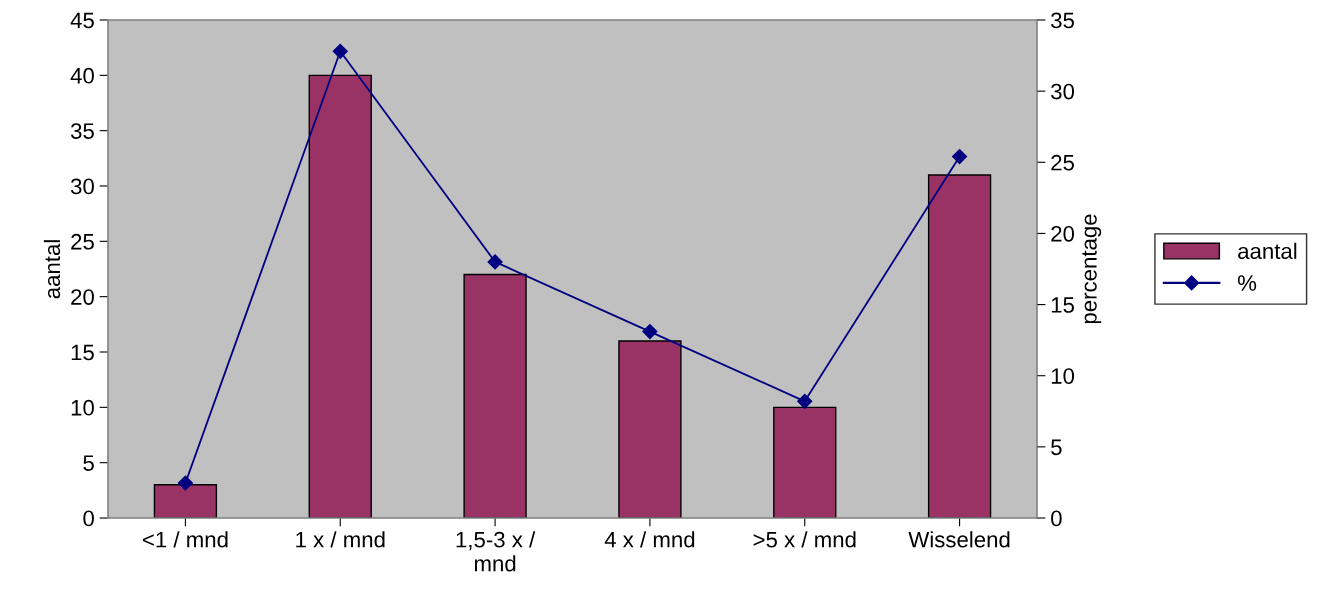  Describe the element at coordinates (1247, 283) in the screenshot. I see `legend-label: %` at that location.